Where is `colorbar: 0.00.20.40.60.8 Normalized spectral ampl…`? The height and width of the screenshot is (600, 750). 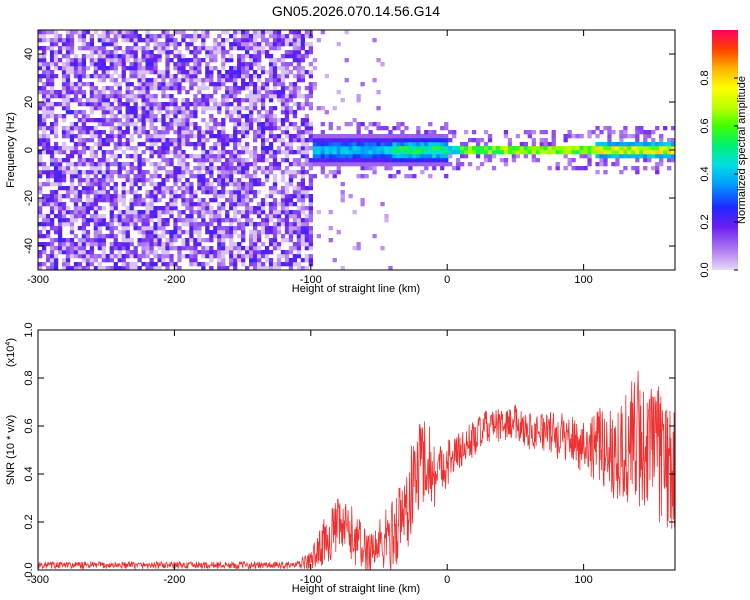
colorbar: 0.00.20.40.60.8 Normalized spectral ampl… is located at coordinates (723, 154).